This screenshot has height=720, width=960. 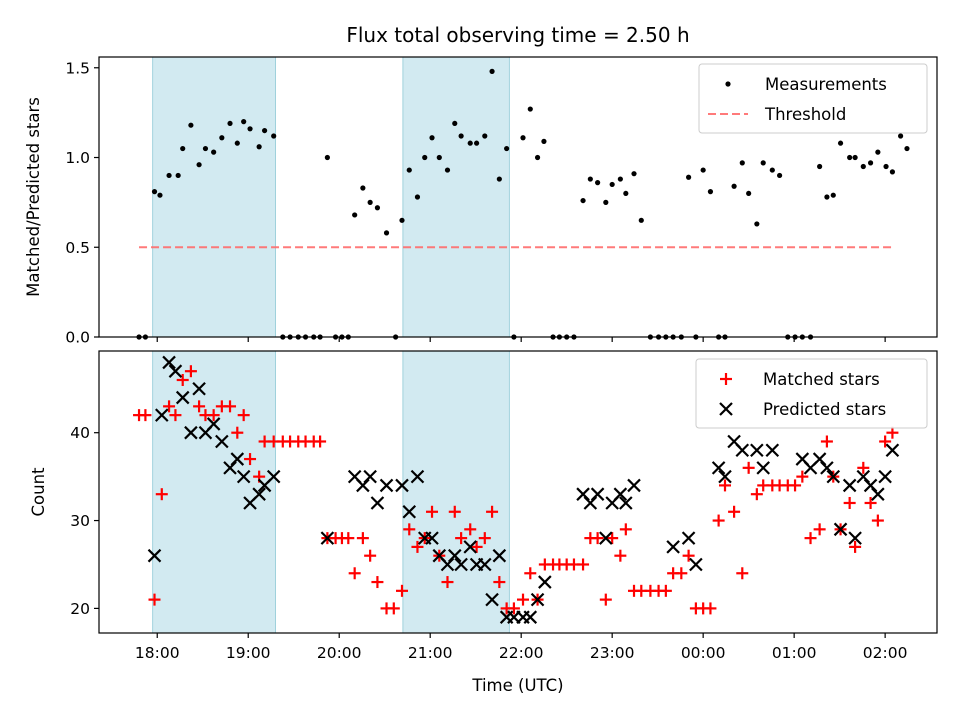 I want to click on legend-marker-predicted, so click(x=726, y=409).